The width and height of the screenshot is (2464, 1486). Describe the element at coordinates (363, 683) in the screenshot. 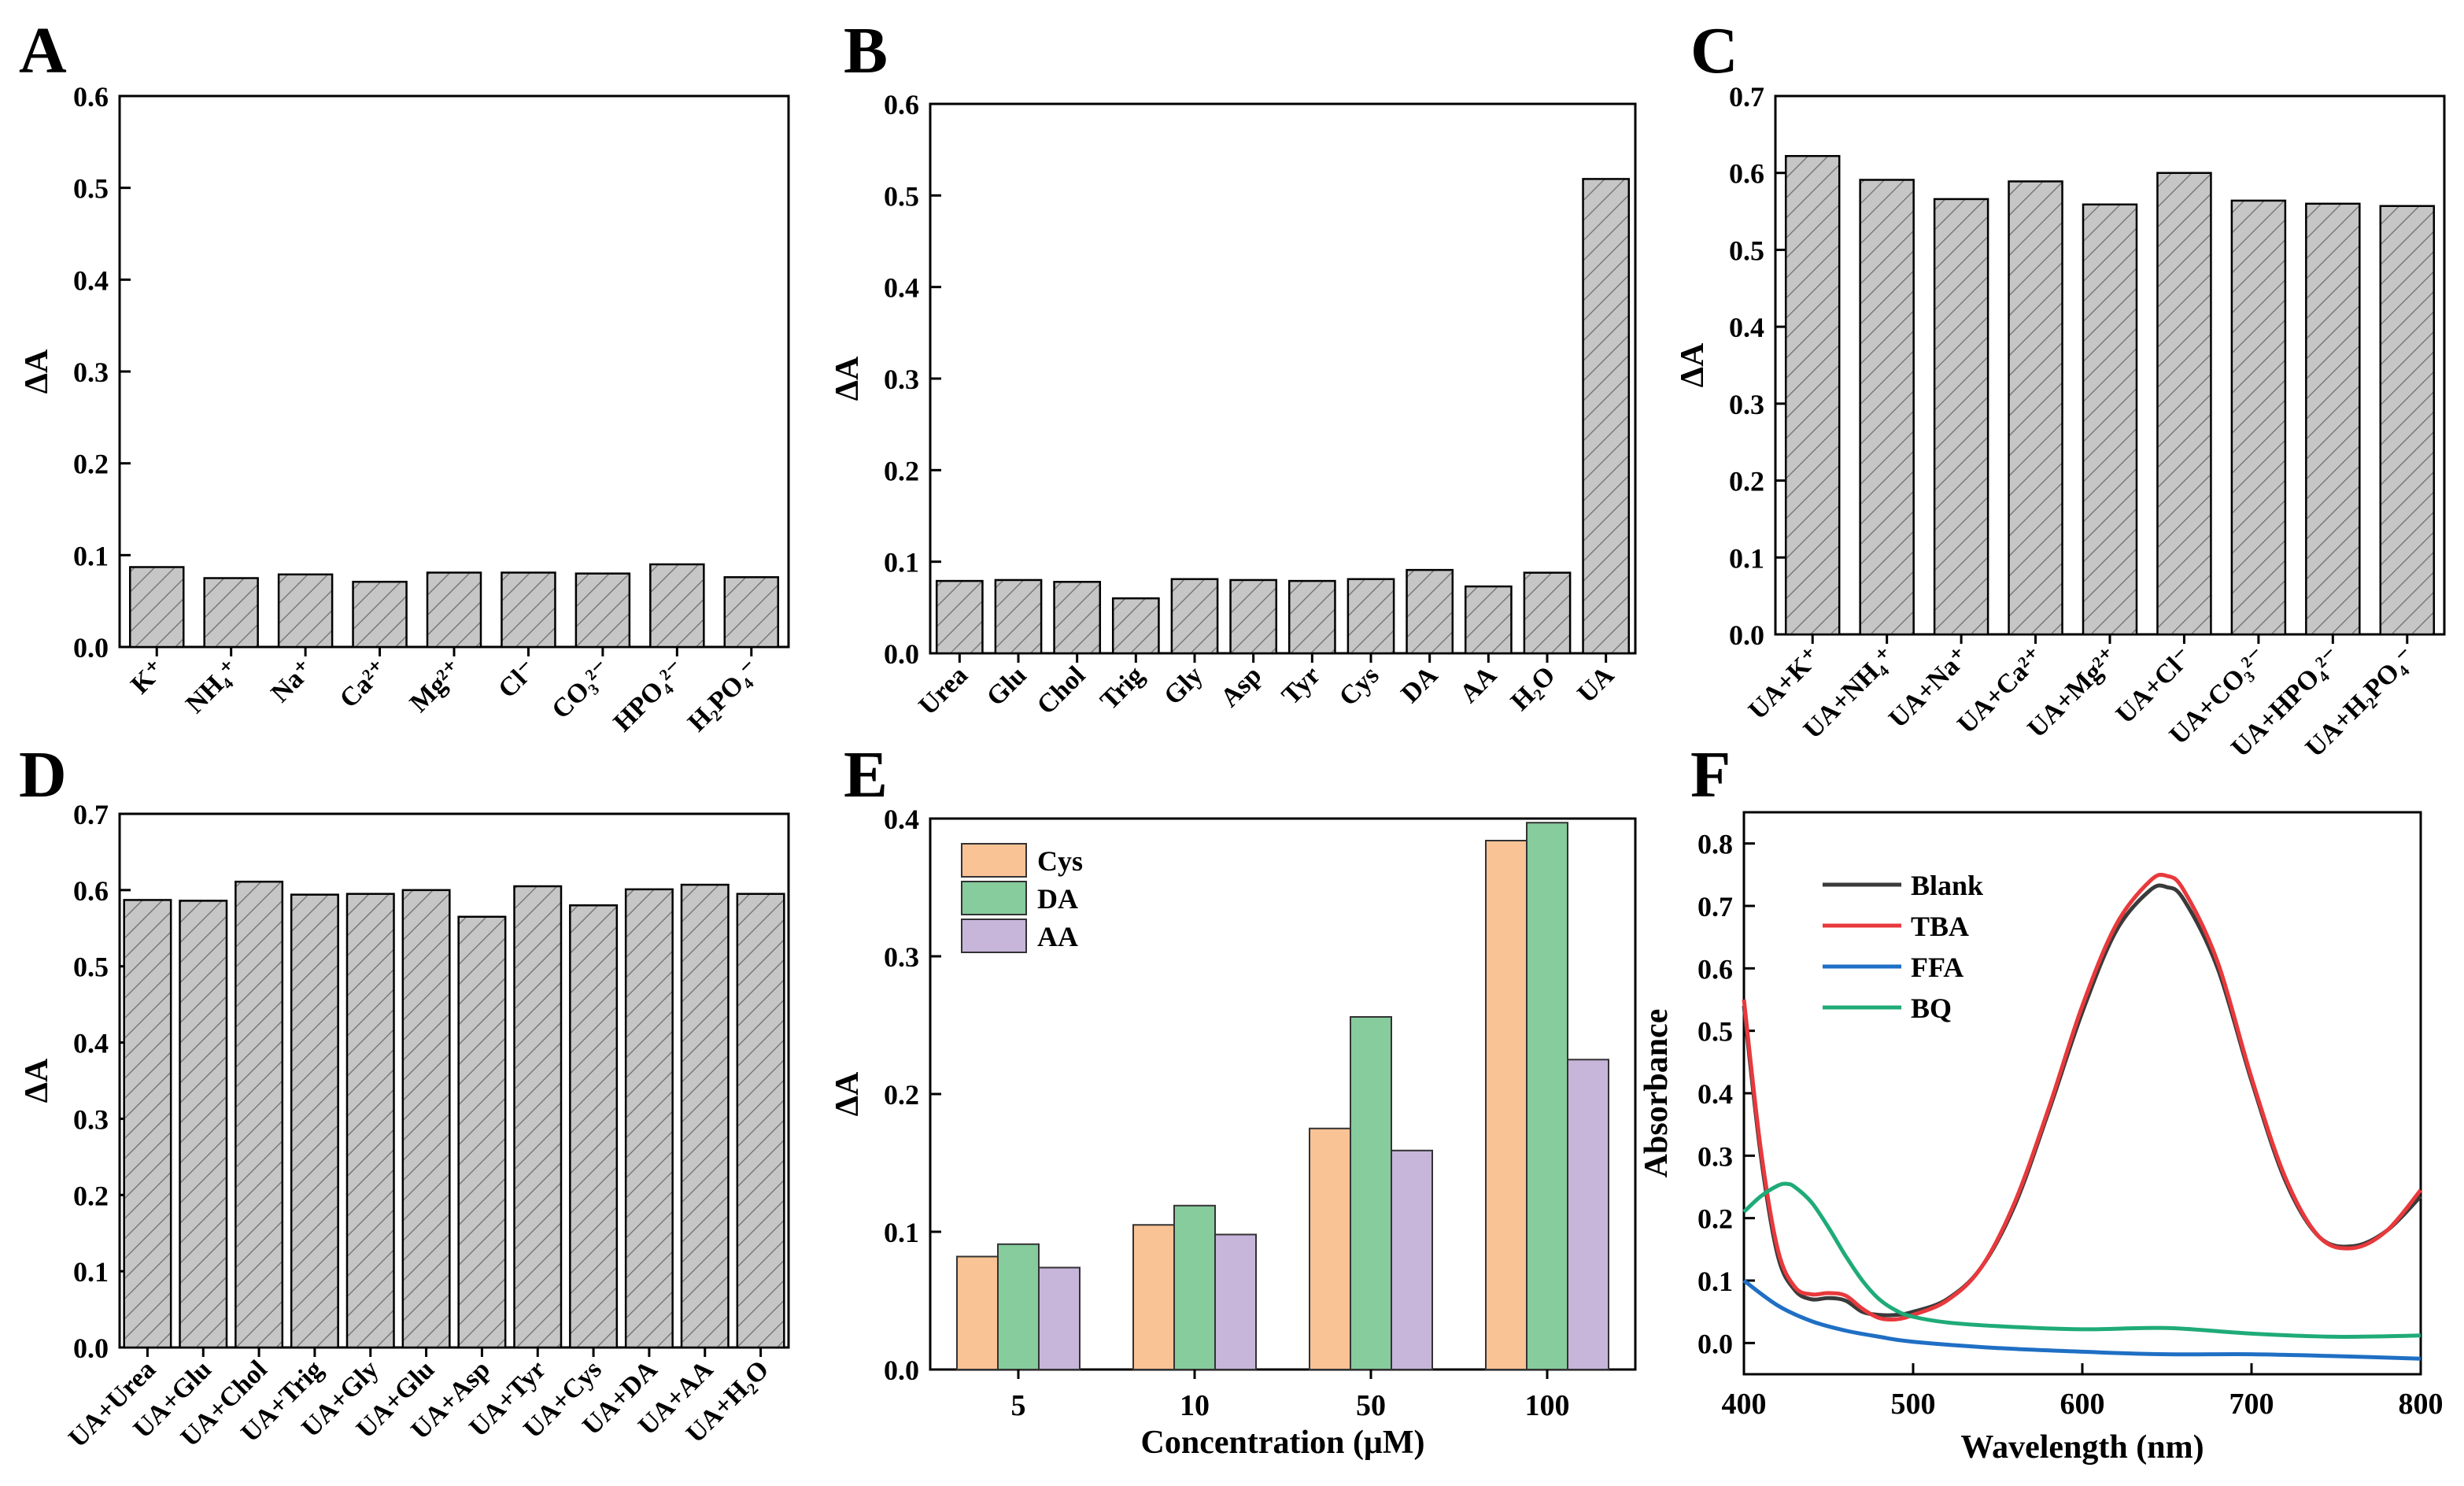

I see `x-tick-label: Ca²⁺` at that location.